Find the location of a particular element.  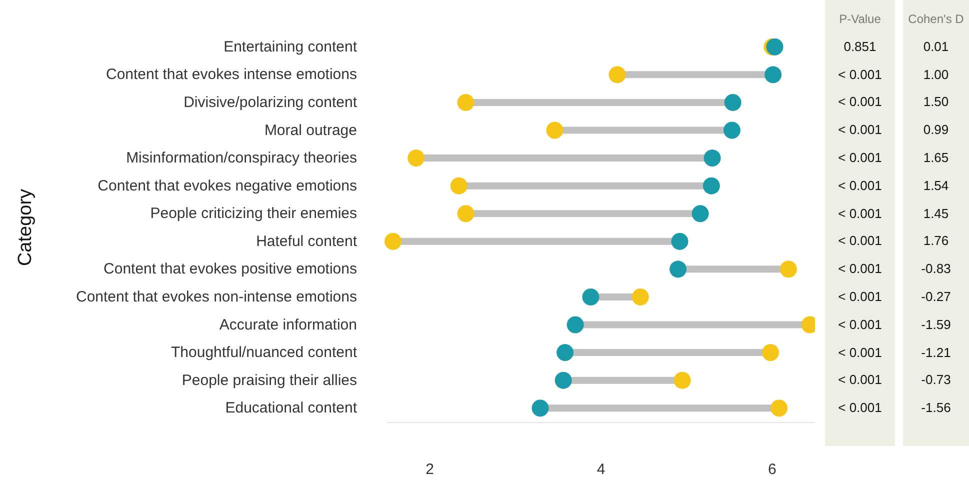

y-tick-label: Accurate information is located at coordinates (288, 325).